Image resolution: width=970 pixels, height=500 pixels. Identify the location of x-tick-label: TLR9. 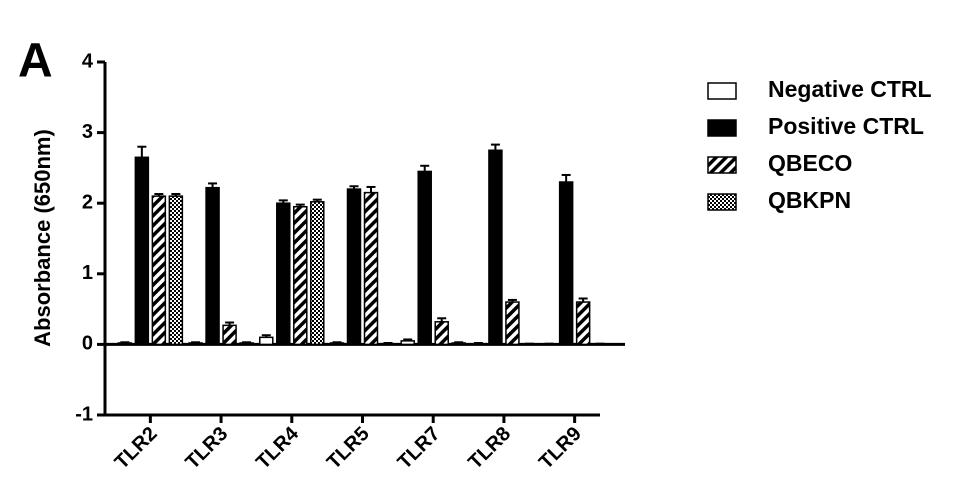
(560, 448).